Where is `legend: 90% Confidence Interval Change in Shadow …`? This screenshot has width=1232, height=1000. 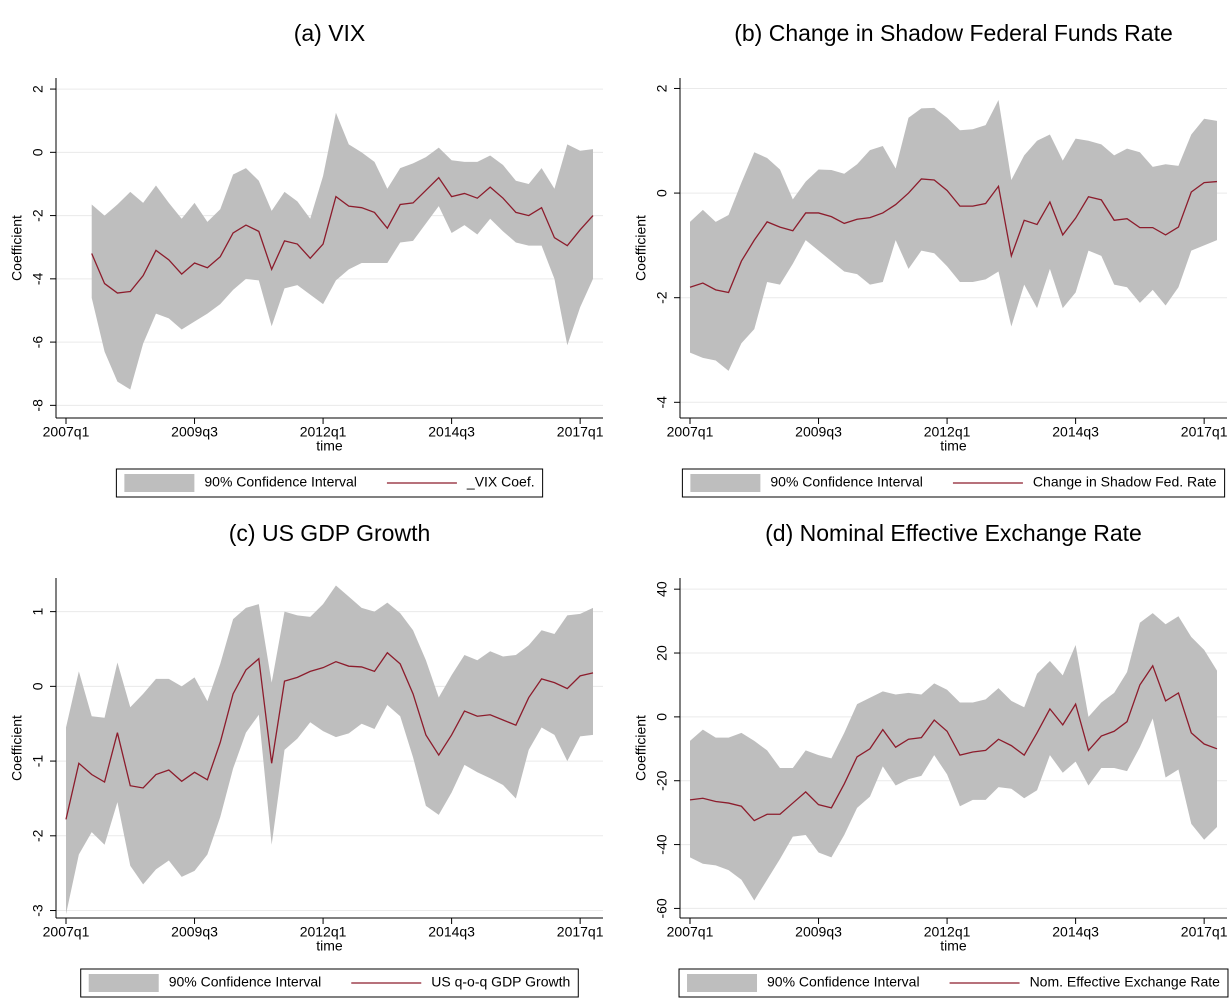 legend: 90% Confidence Interval Change in Shadow … is located at coordinates (953, 483).